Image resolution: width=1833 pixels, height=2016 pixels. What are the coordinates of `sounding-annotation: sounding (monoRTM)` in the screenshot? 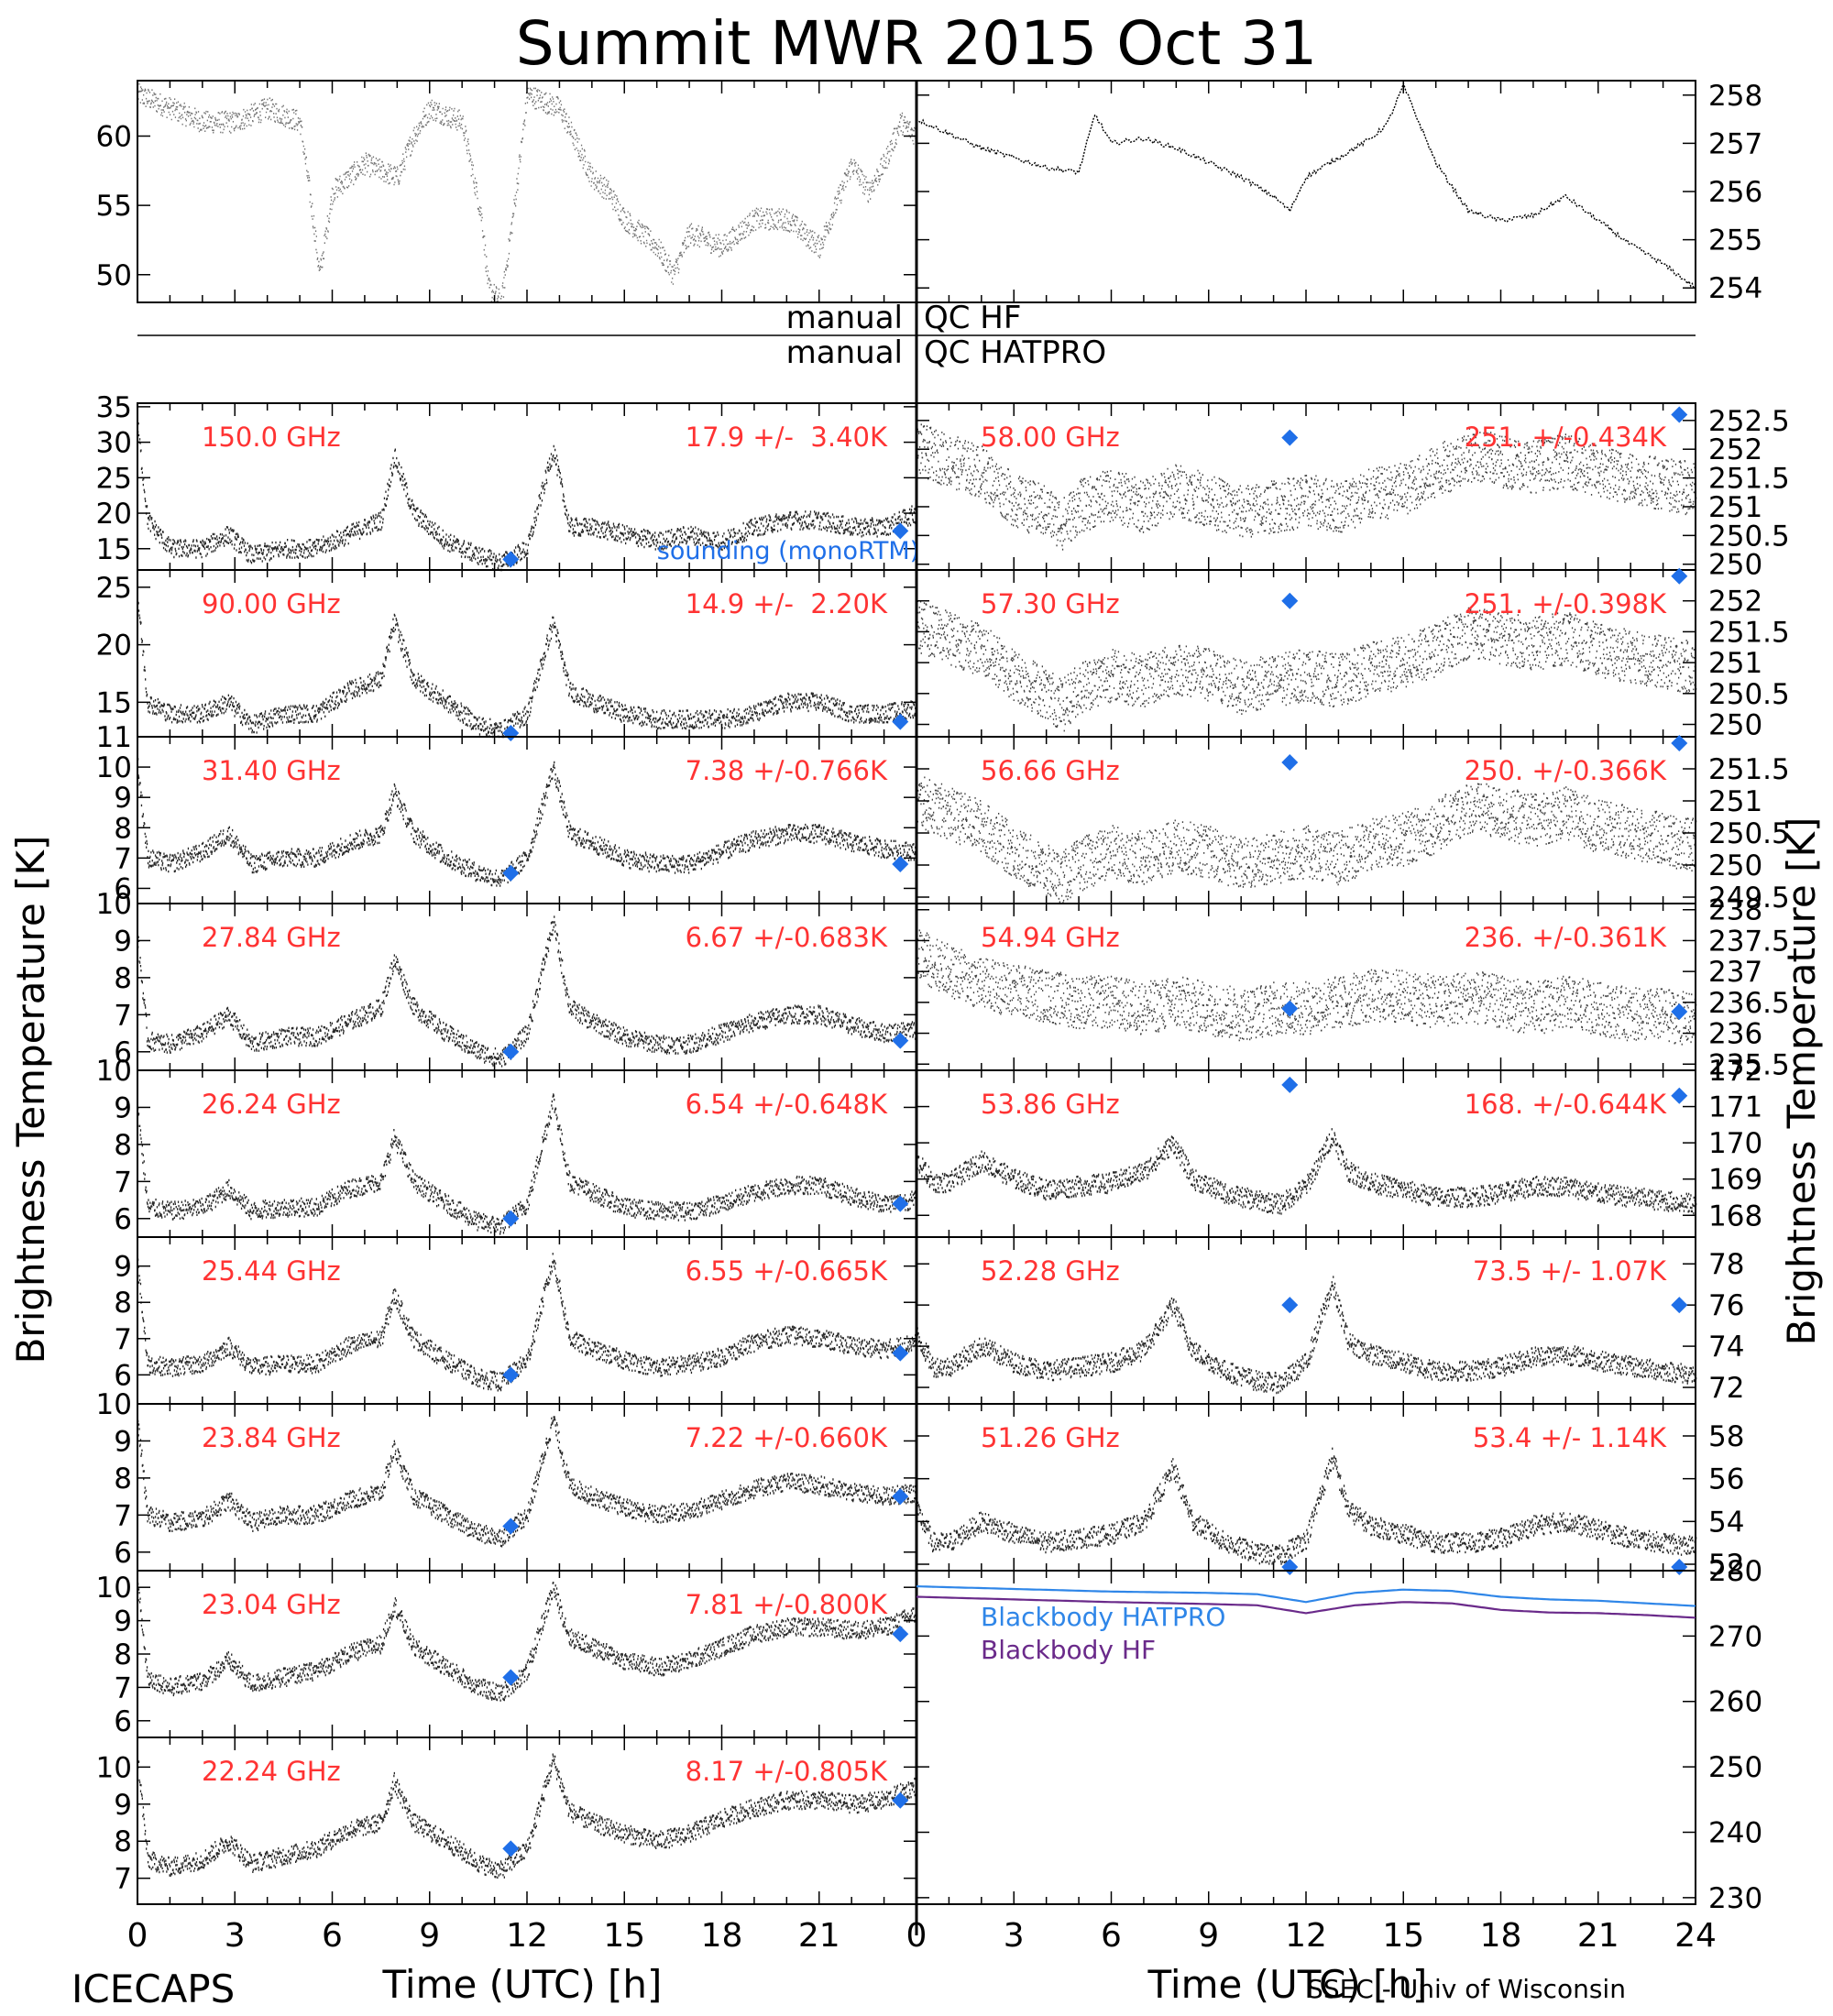 It's located at (788, 551).